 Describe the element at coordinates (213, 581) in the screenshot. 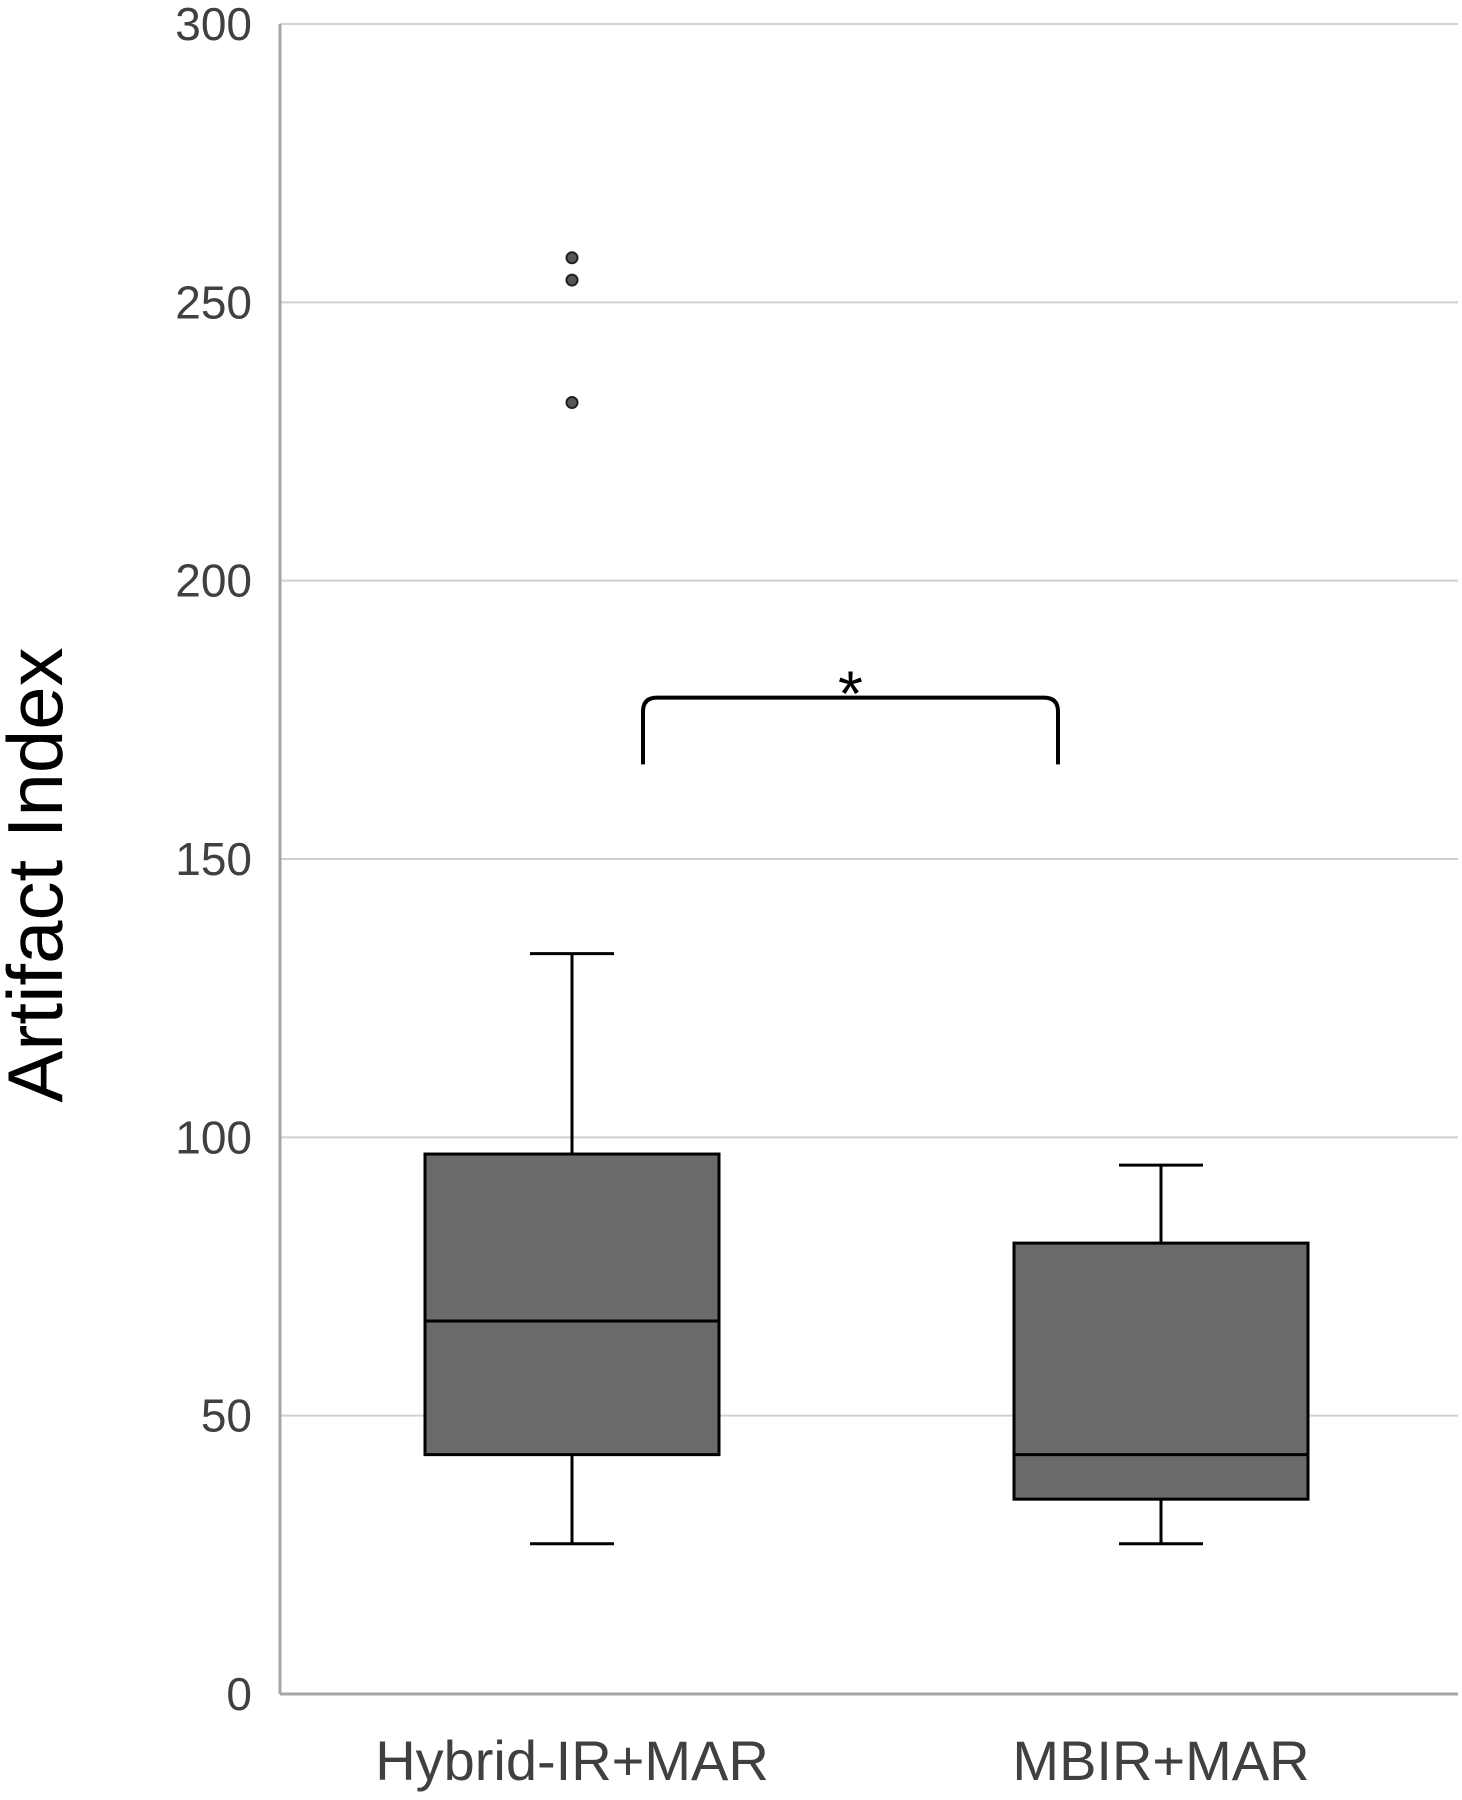

I see `y-tick-label-200: 200` at that location.